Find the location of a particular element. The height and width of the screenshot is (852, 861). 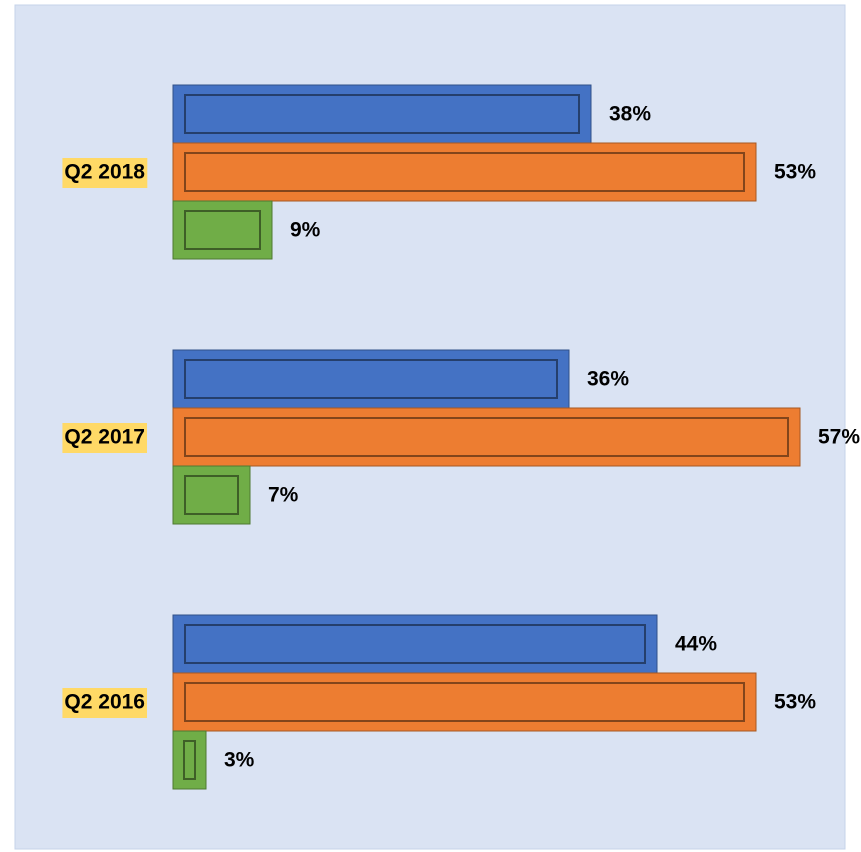

y-tick-label: Q2 2016 is located at coordinates (104, 702).